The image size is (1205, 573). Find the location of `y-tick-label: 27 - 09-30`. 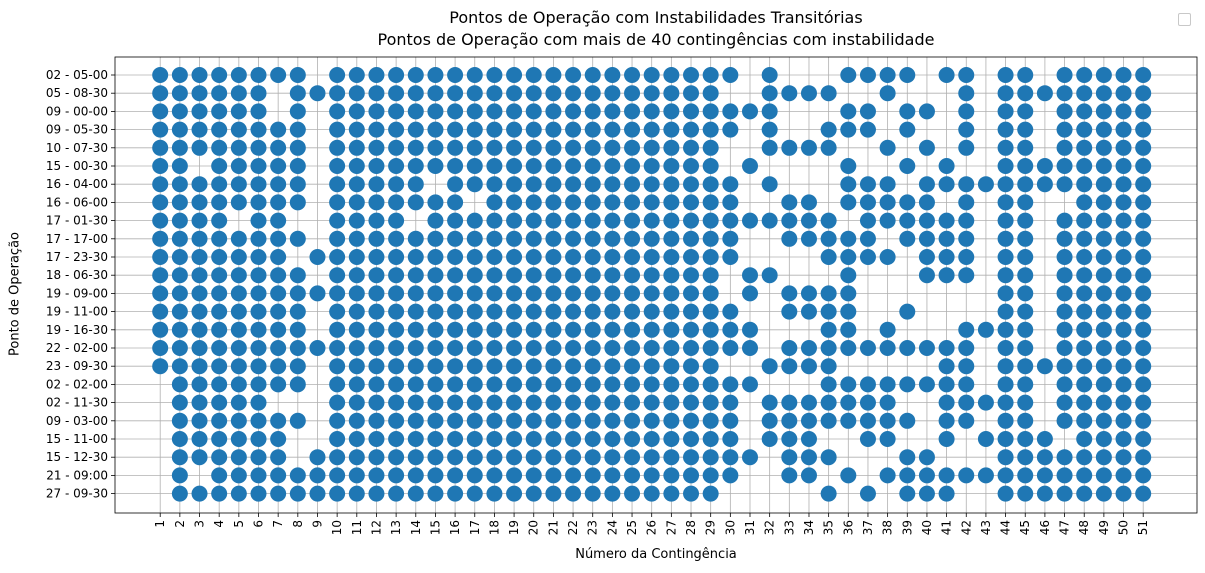

y-tick-label: 27 - 09-30 is located at coordinates (77, 494).